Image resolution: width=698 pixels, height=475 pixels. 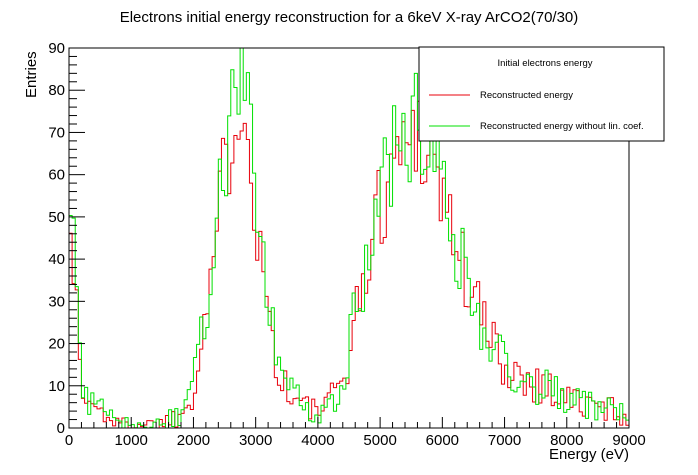 I want to click on y-tick-label: 30, so click(x=56, y=301).